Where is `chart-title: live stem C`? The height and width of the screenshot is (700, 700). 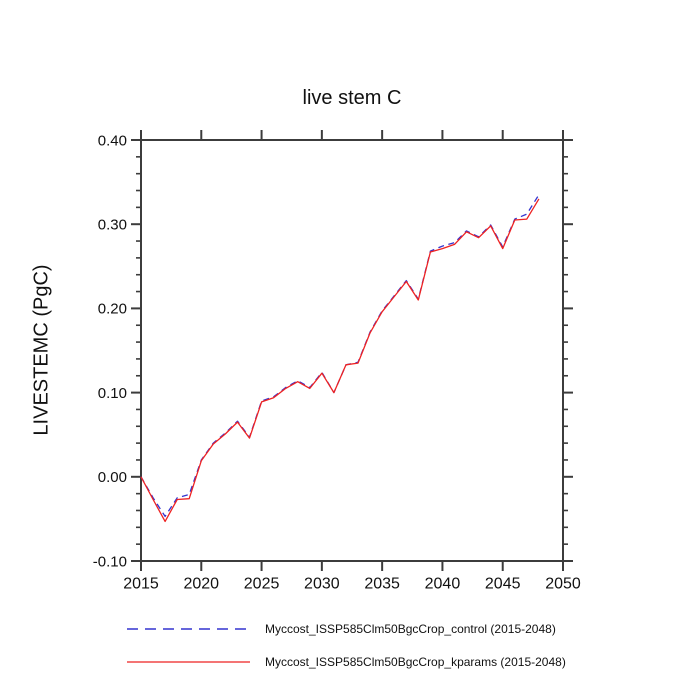
chart-title: live stem C is located at coordinates (352, 98).